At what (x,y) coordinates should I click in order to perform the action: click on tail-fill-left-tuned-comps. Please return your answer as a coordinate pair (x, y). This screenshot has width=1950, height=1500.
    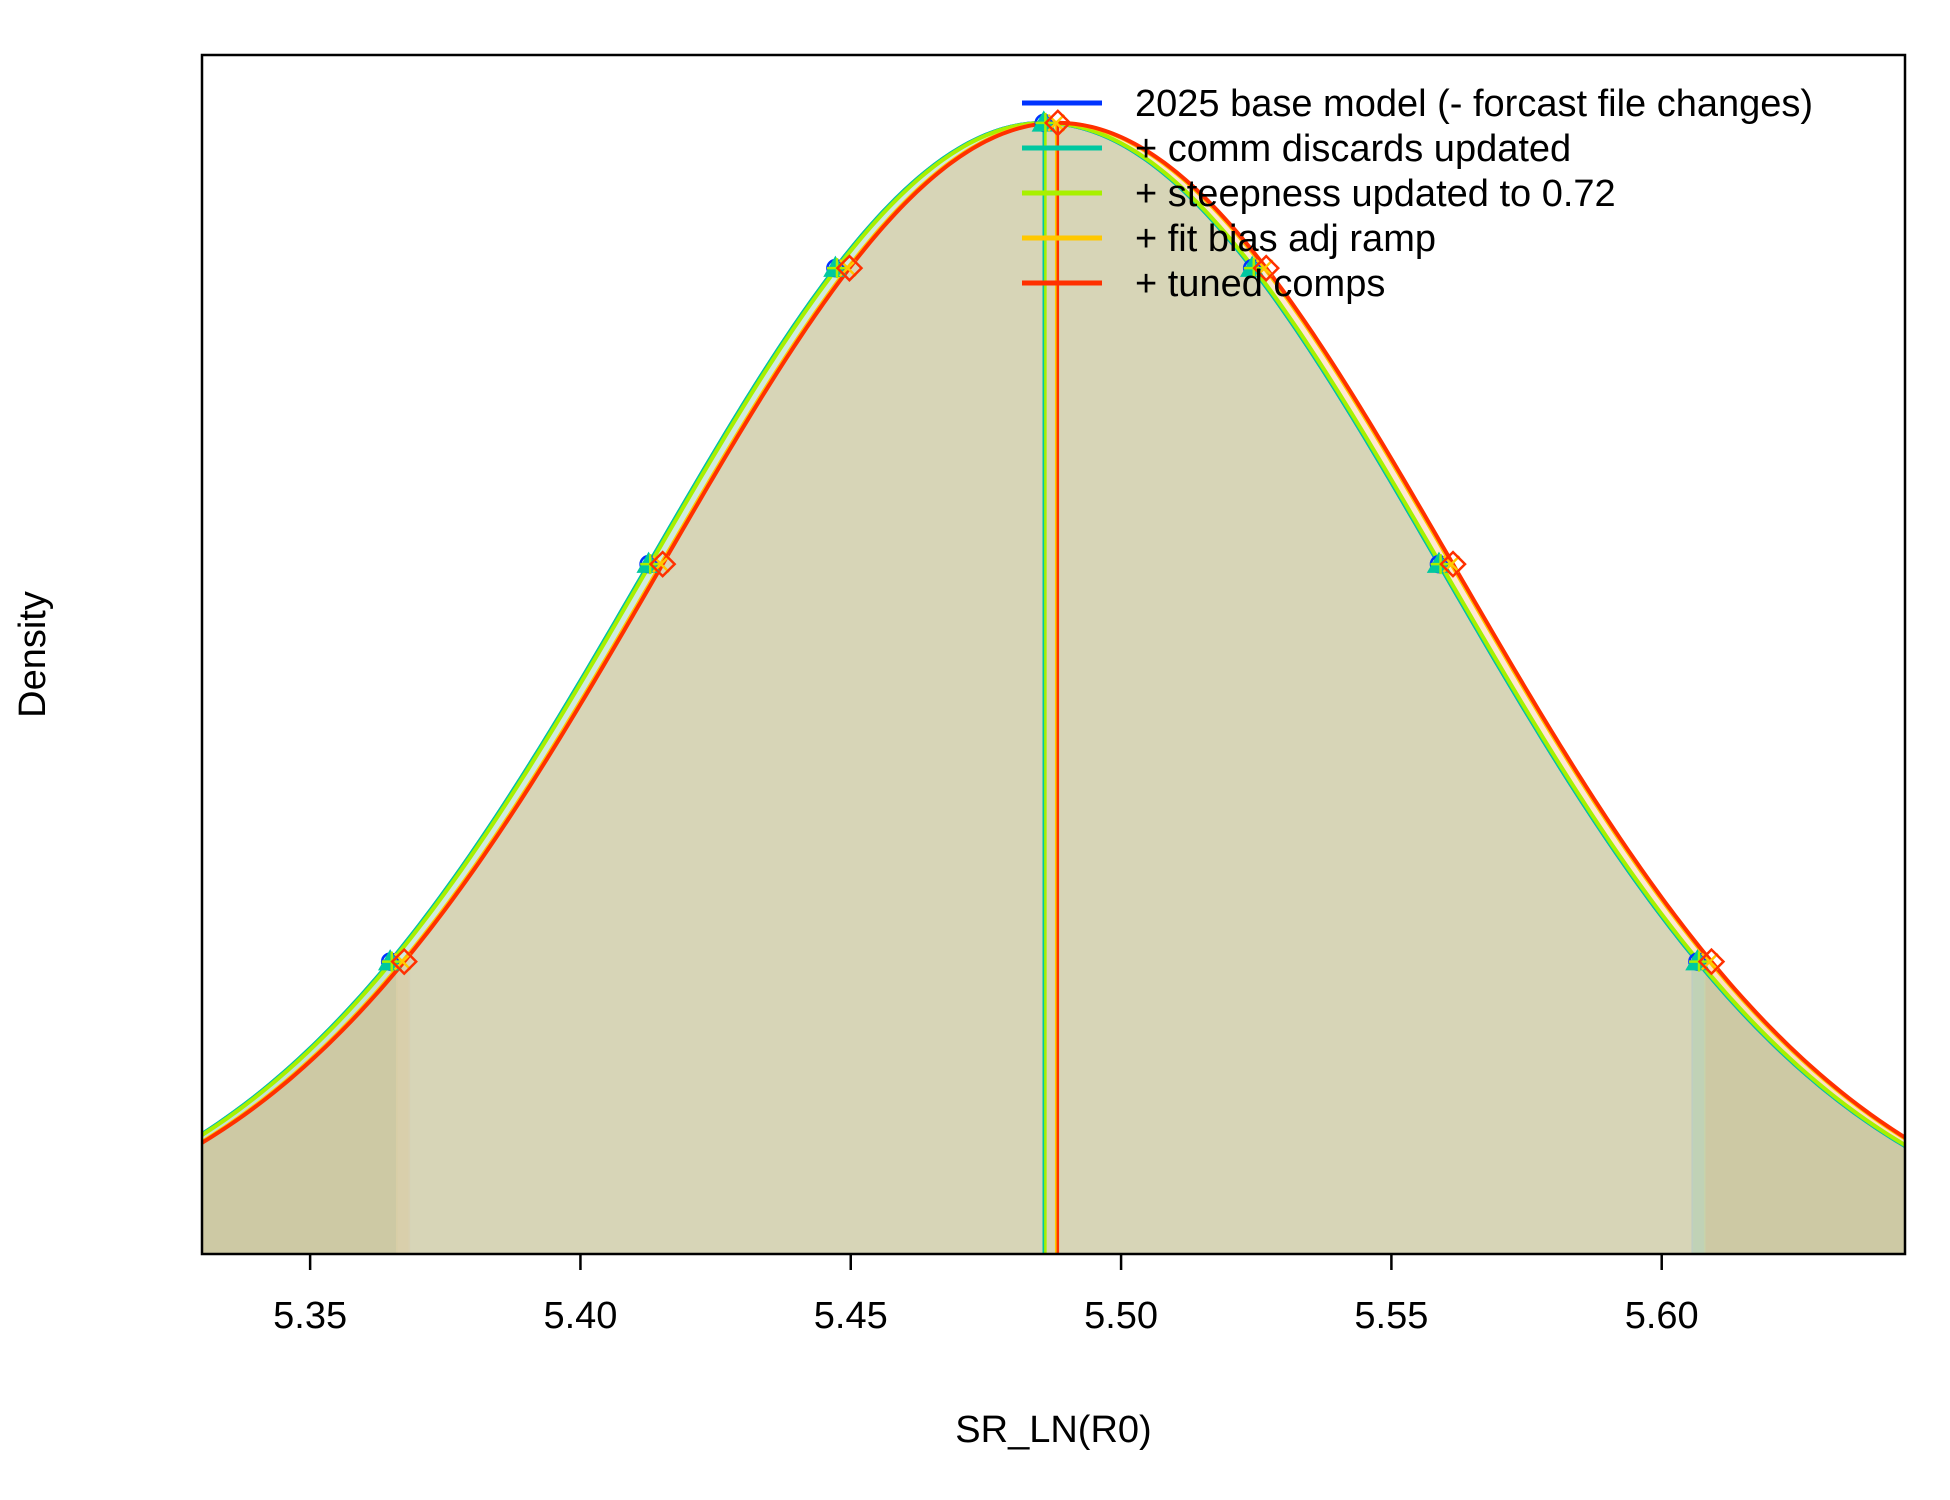
    Looking at the image, I should click on (306, 1104).